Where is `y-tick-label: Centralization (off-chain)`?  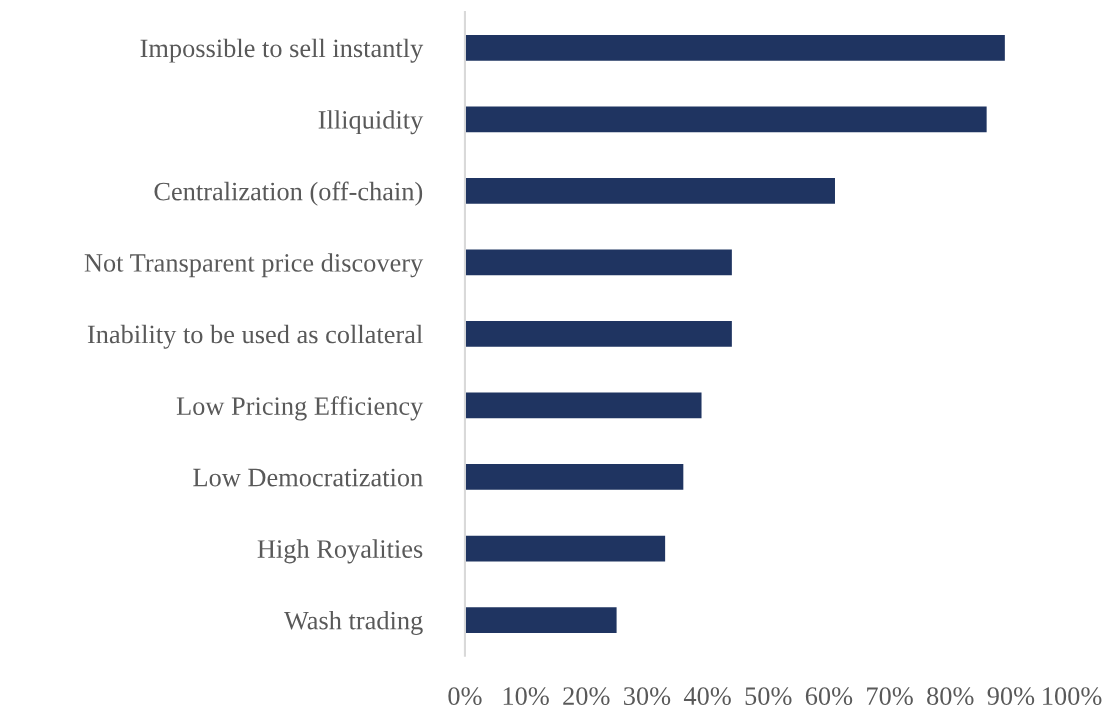 y-tick-label: Centralization (off-chain) is located at coordinates (288, 193).